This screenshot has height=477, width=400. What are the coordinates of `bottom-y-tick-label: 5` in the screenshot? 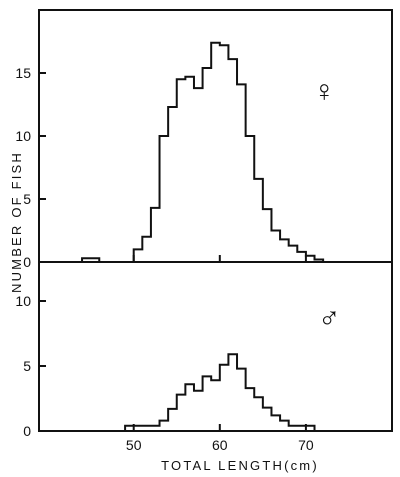 It's located at (27, 366).